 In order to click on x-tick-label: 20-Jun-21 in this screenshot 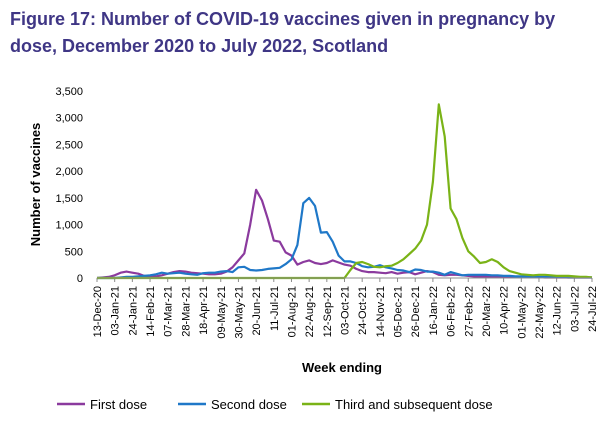, I will do `click(257, 311)`.